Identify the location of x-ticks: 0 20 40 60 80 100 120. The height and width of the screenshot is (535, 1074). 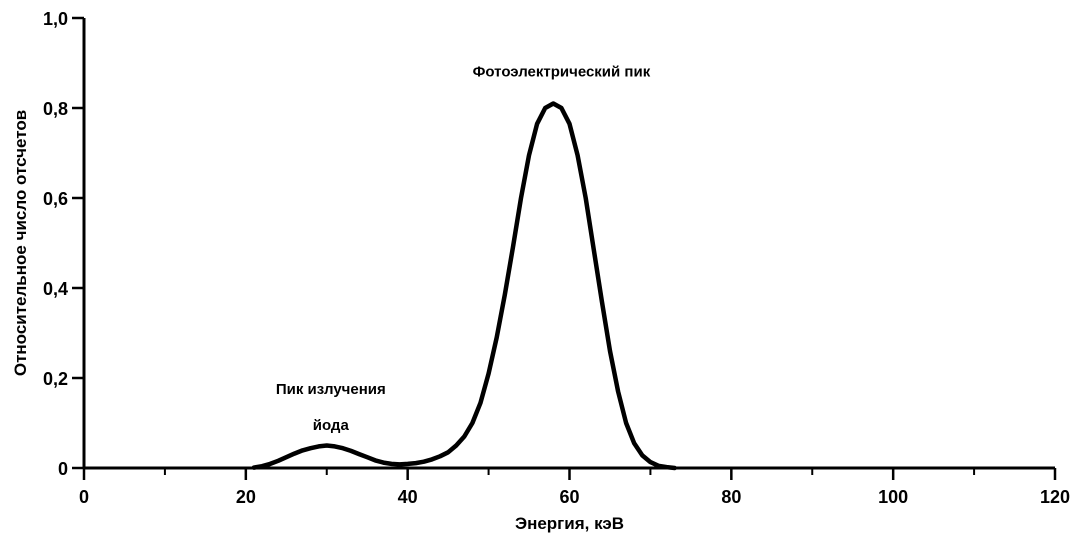
(574, 487).